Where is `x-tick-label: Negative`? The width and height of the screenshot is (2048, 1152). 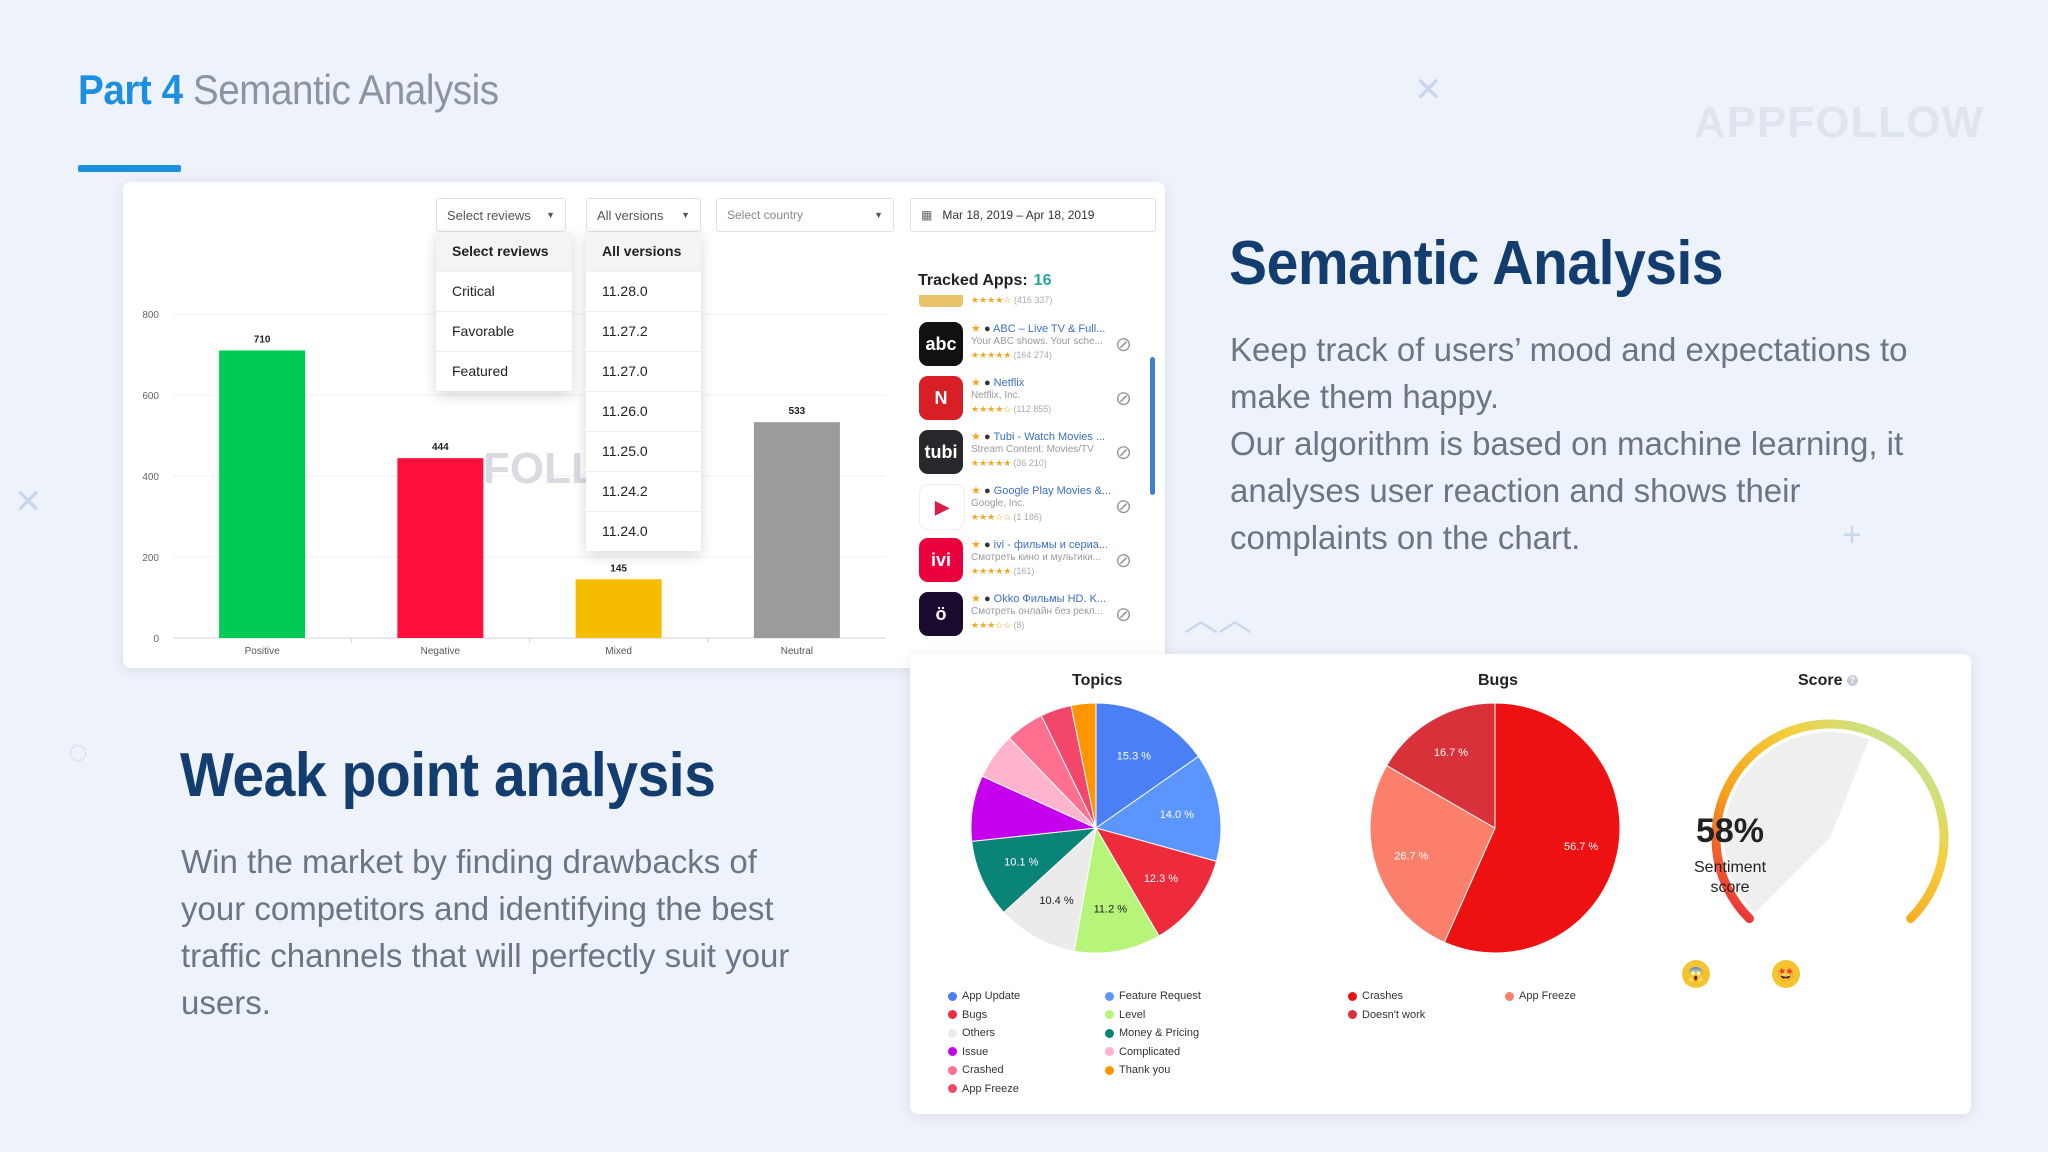 x-tick-label: Negative is located at coordinates (441, 651).